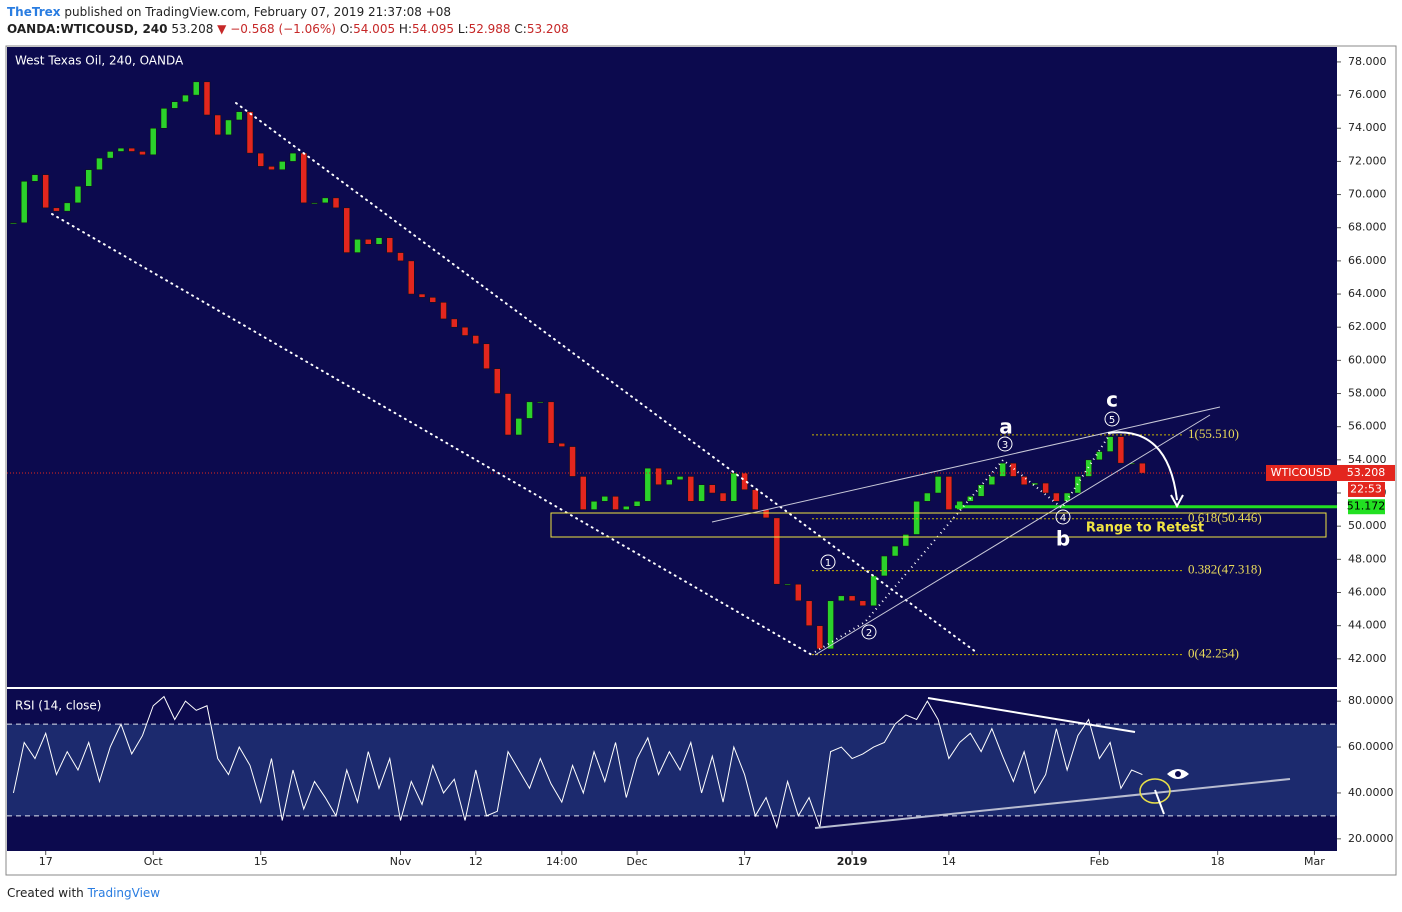 Image resolution: width=1402 pixels, height=912 pixels. Describe the element at coordinates (1367, 393) in the screenshot. I see `y-tick-label: 58.000` at that location.